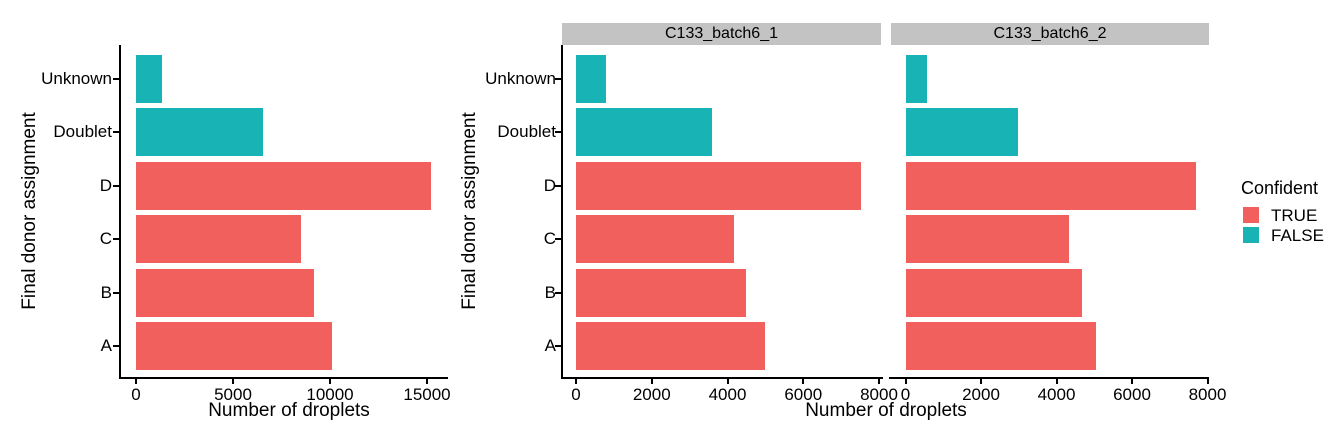 The width and height of the screenshot is (1344, 447). What do you see at coordinates (136, 394) in the screenshot?
I see `panel-aggregate-x-tick-label: 0` at bounding box center [136, 394].